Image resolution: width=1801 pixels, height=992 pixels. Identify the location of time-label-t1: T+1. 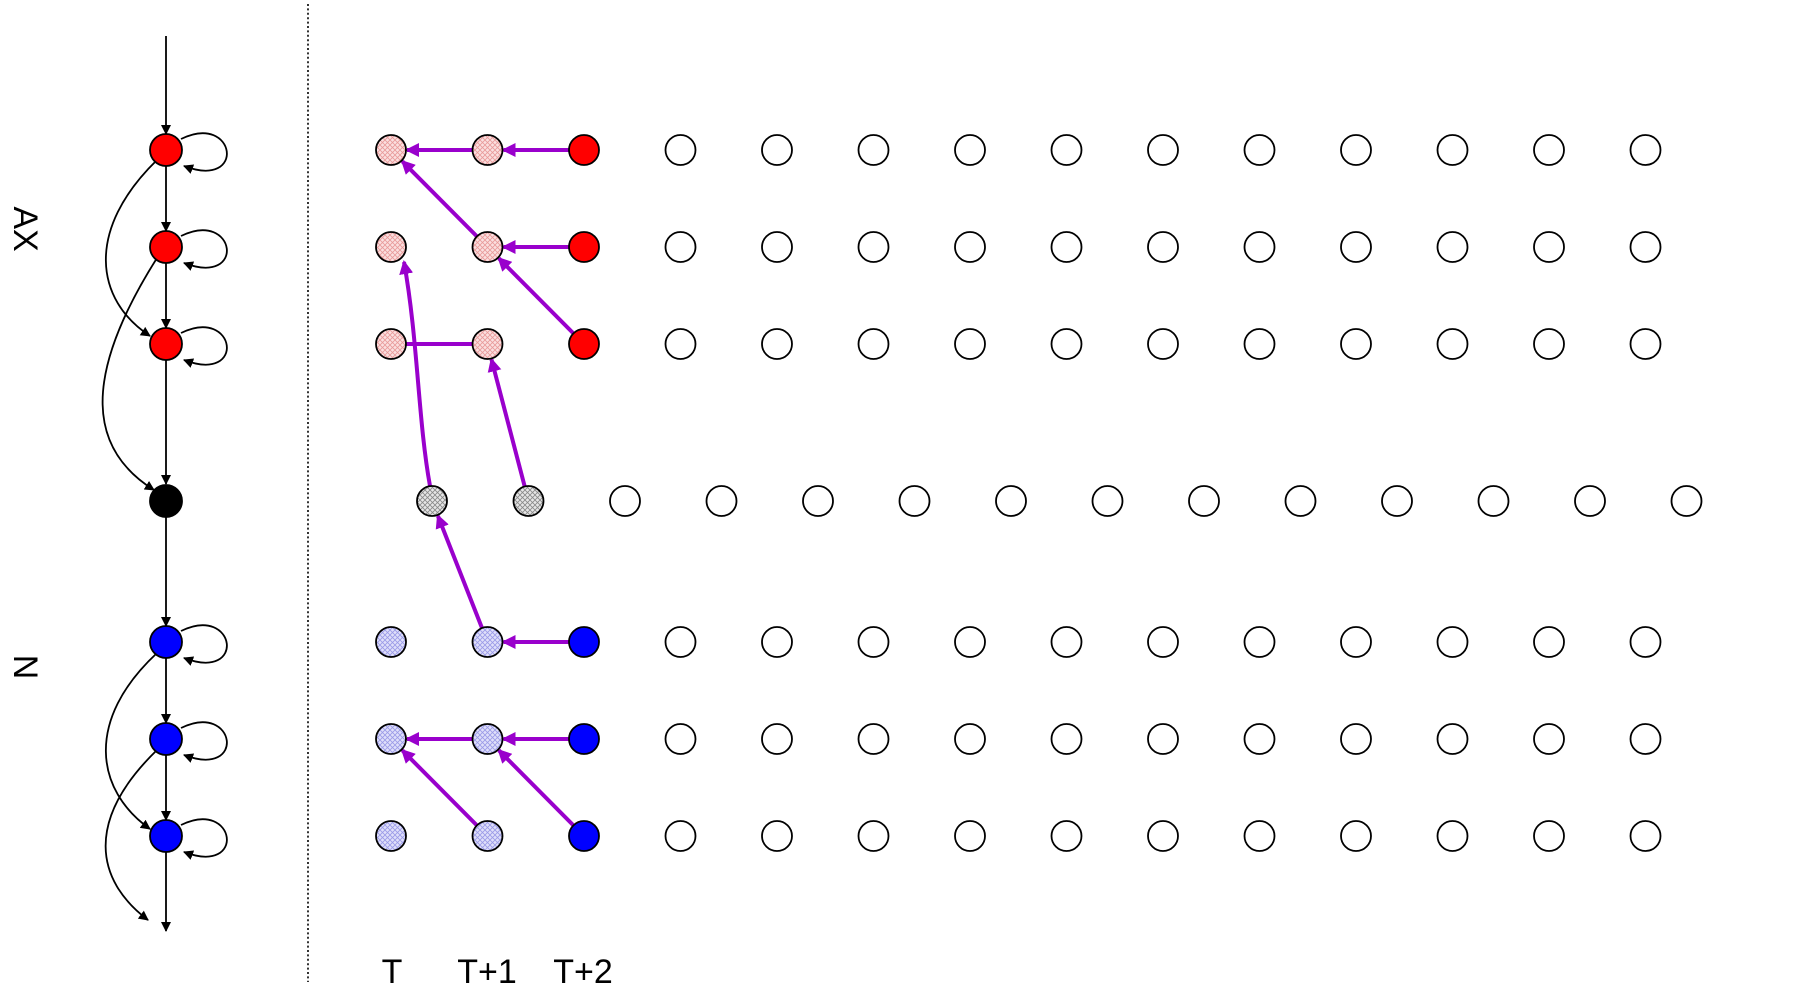
(487, 970).